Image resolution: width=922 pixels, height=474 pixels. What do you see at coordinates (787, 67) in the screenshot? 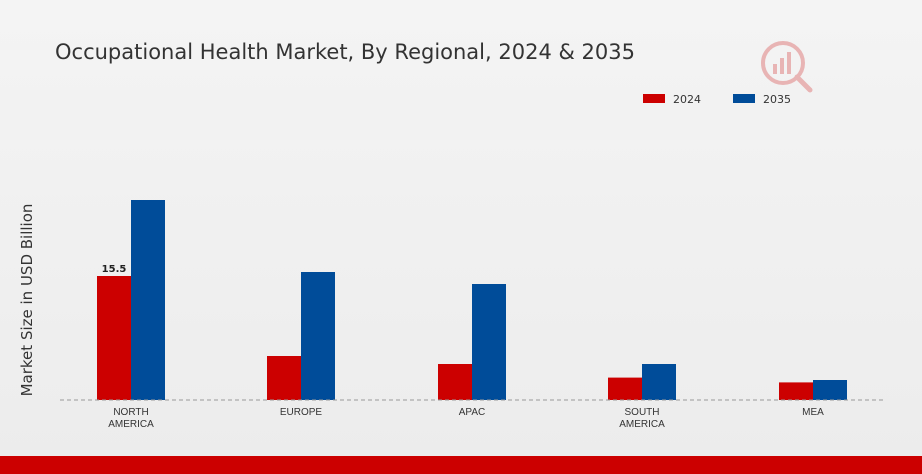
I see `brand-logo-icon` at bounding box center [787, 67].